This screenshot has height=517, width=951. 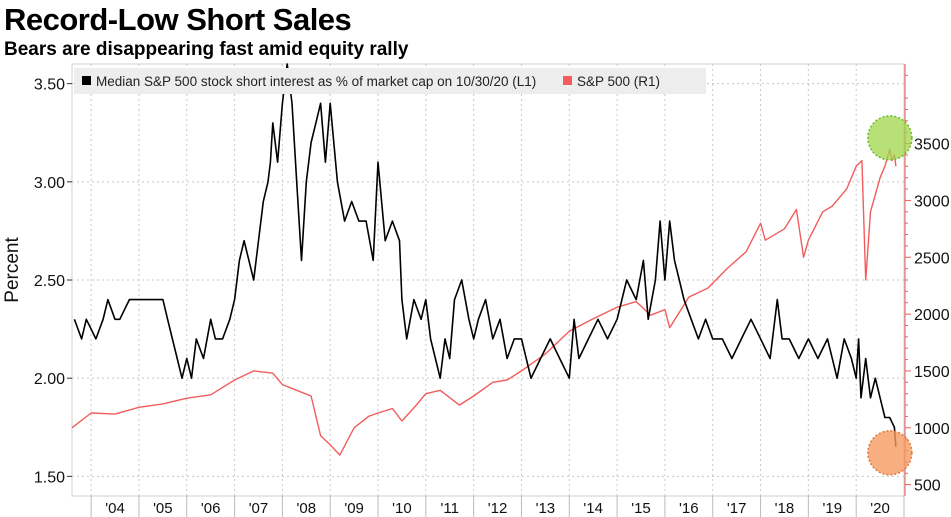 What do you see at coordinates (785, 508) in the screenshot?
I see `tick-label-x: '18` at bounding box center [785, 508].